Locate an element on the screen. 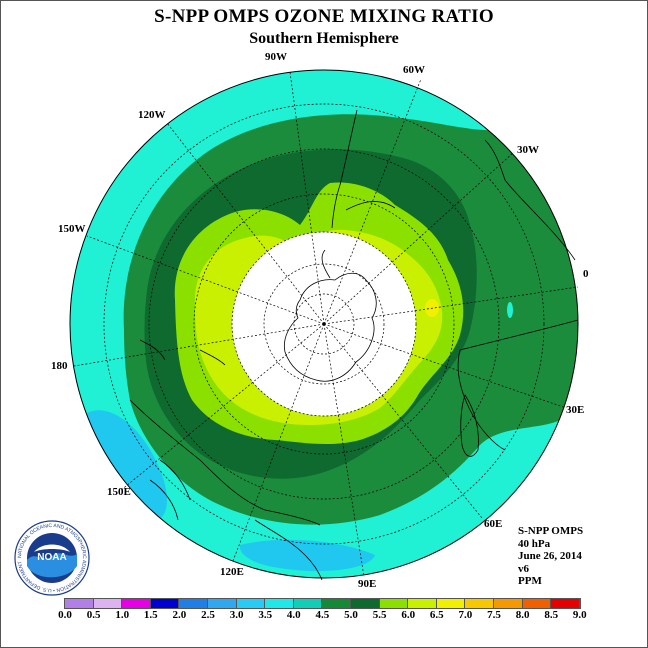 Image resolution: width=648 pixels, height=648 pixels. color-scale-label: 8.0 is located at coordinates (522, 615).